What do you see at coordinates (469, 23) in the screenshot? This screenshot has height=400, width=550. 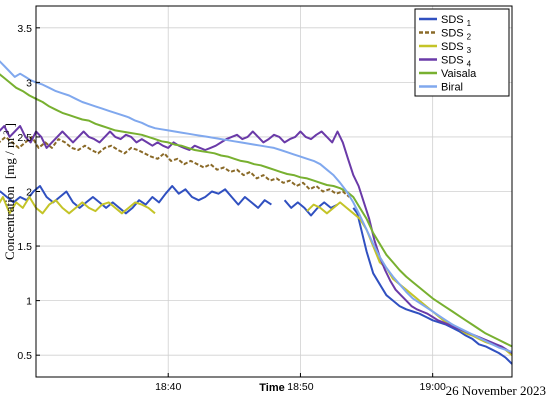 I see `legend-label-subscript: 1` at bounding box center [469, 23].